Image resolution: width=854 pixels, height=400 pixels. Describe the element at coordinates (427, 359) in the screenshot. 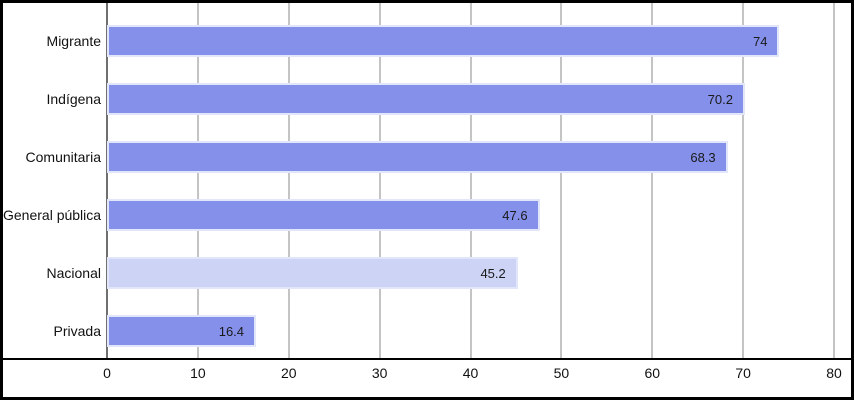

I see `x-axis-line` at that location.